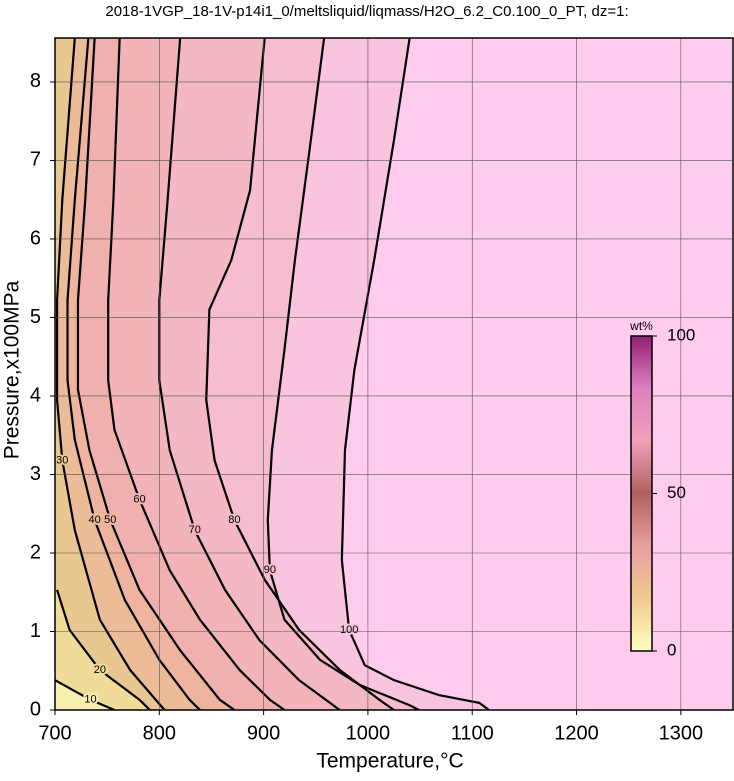  Describe the element at coordinates (681, 334) in the screenshot. I see `colorbar-tick-label: 100` at that location.